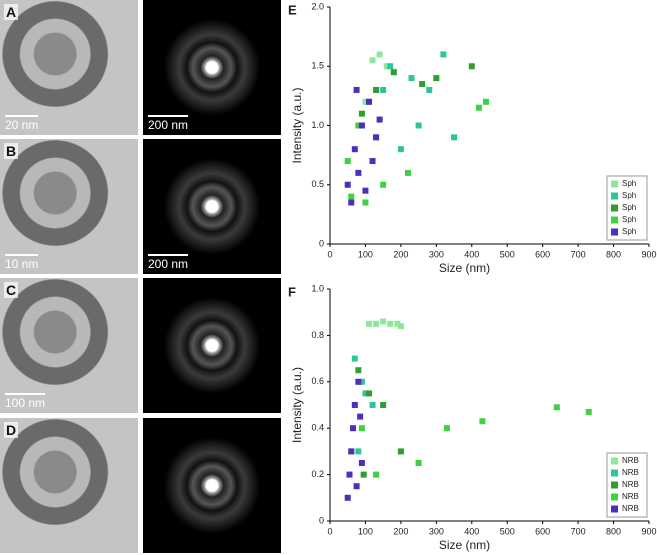 The width and height of the screenshot is (657, 555). I want to click on scale-bar: 100 nm, so click(25, 401).